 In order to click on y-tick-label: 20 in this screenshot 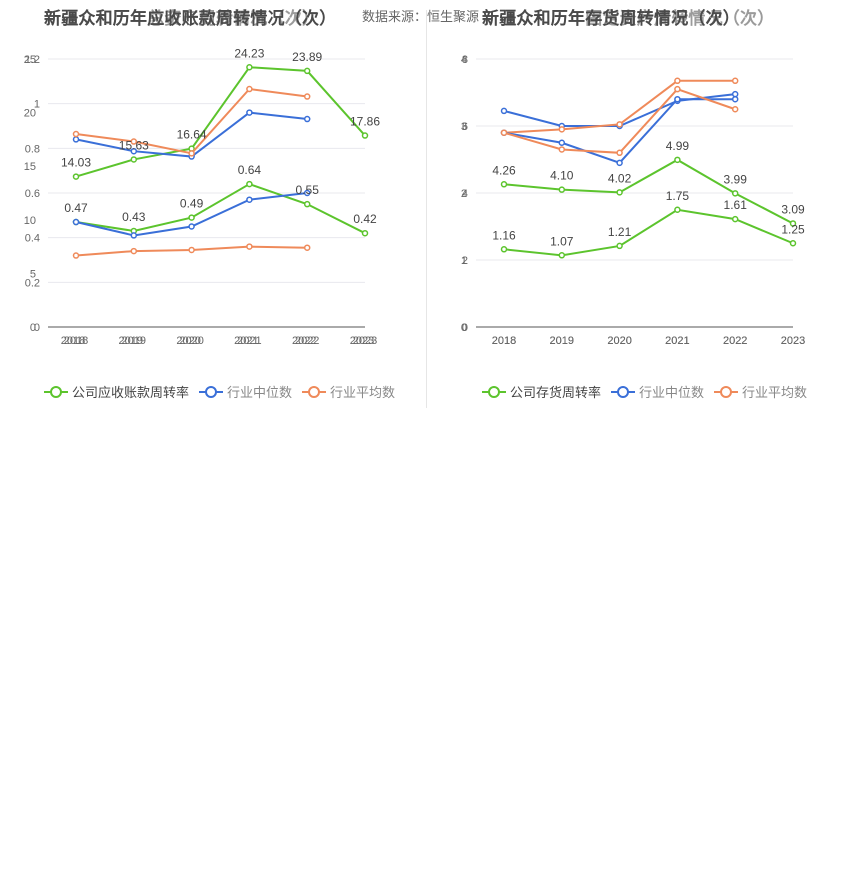, I will do `click(30, 114)`.